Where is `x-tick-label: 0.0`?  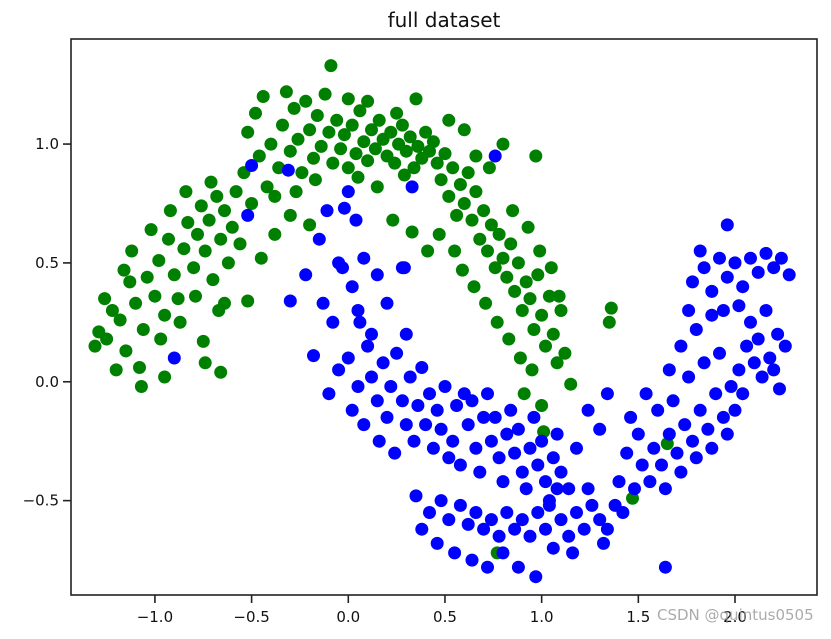 x-tick-label: 0.0 is located at coordinates (348, 617).